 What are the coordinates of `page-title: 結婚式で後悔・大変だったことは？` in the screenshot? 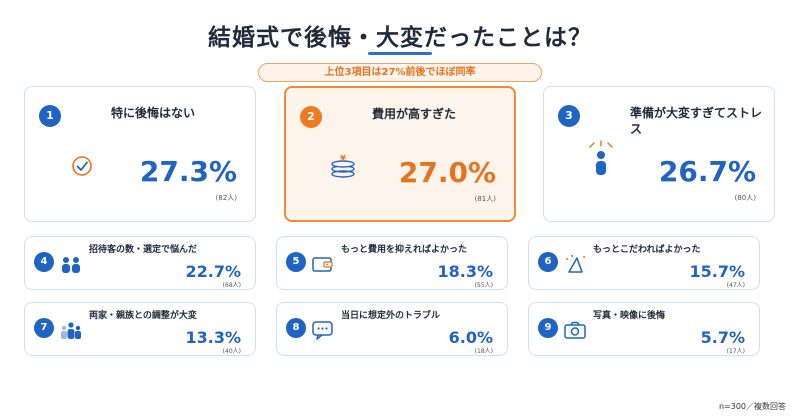 It's located at (400, 38).